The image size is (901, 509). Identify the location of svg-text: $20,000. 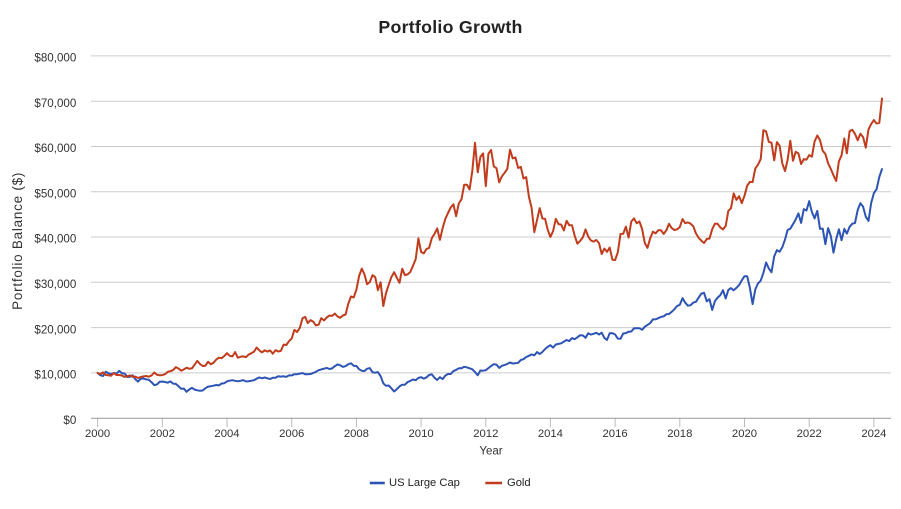
(55, 329).